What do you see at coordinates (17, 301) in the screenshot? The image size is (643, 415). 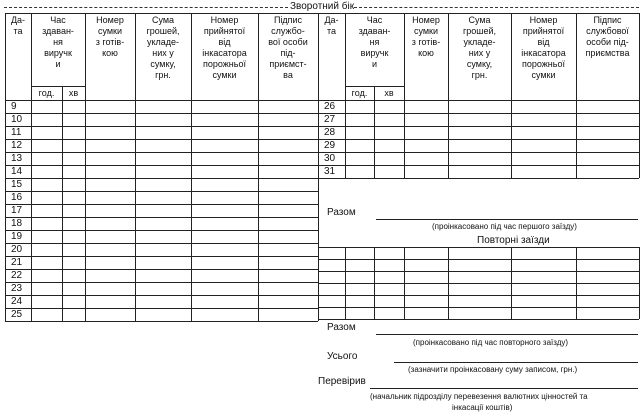 I see `left-row-date: 24` at bounding box center [17, 301].